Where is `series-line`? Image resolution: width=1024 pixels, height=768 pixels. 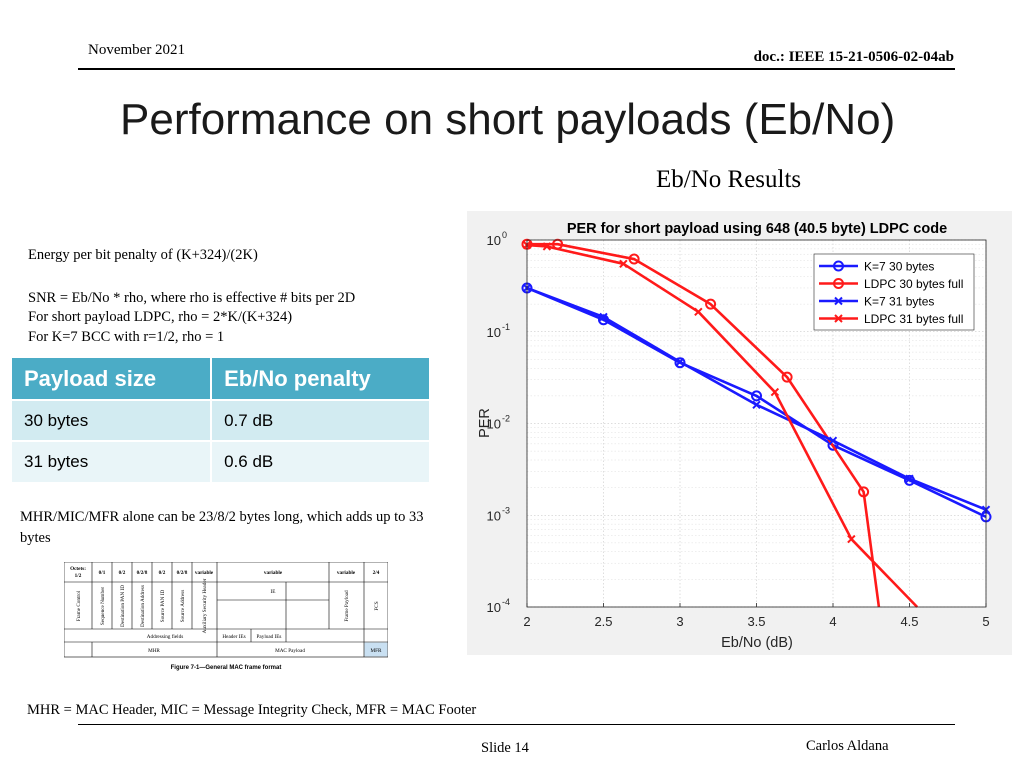 series-line is located at coordinates (756, 402).